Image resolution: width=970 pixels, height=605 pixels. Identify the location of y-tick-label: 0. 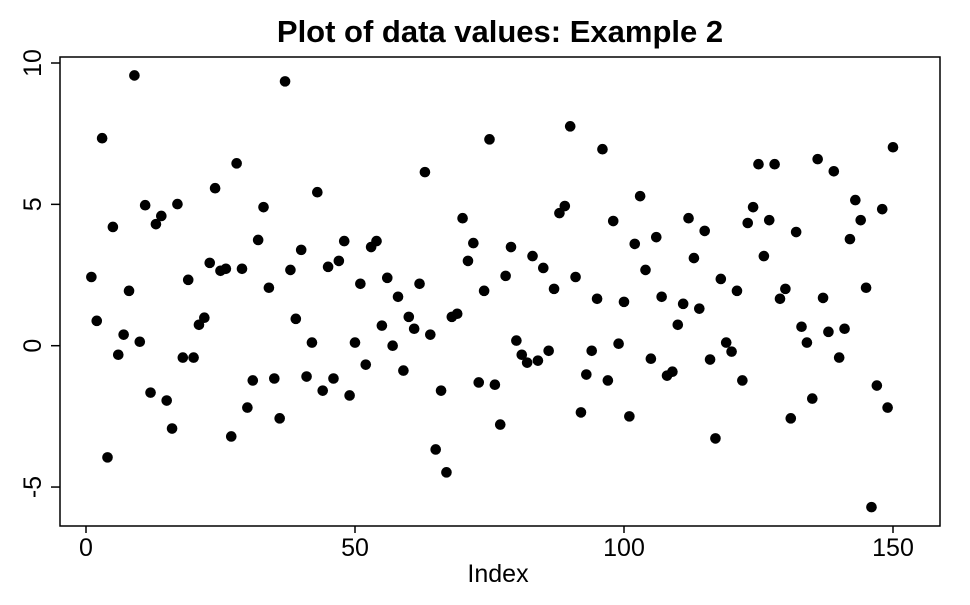
(33, 346).